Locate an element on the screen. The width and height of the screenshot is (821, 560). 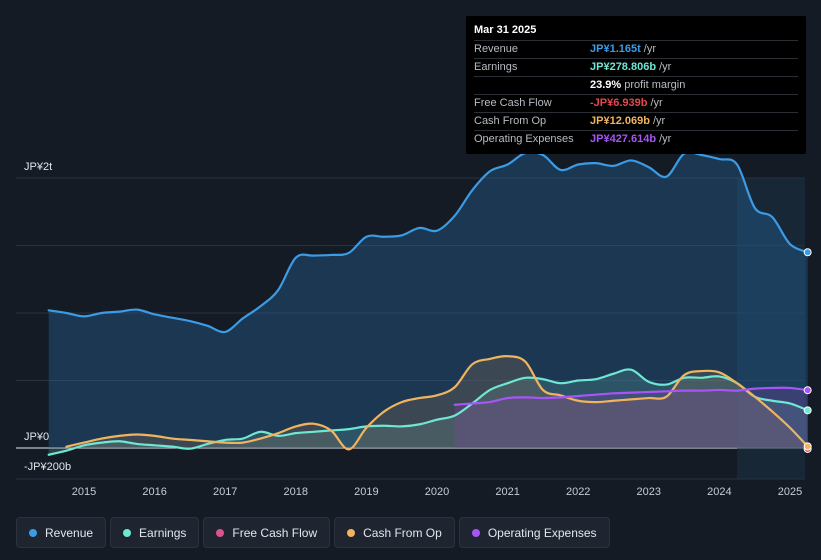
legend-label: Free Cash Flow is located at coordinates (275, 532).